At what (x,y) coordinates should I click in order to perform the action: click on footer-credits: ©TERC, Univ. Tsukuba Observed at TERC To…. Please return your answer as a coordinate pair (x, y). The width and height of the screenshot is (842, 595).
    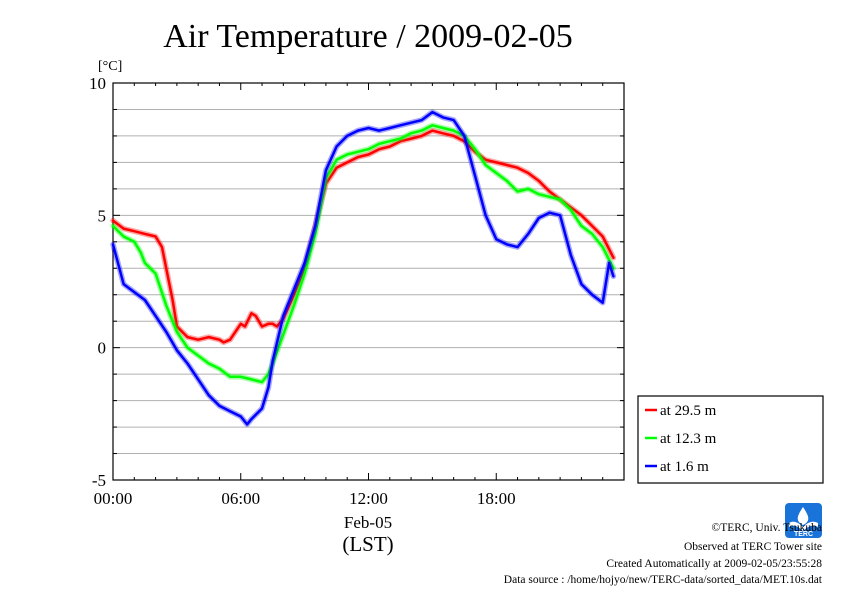
    Looking at the image, I should click on (663, 554).